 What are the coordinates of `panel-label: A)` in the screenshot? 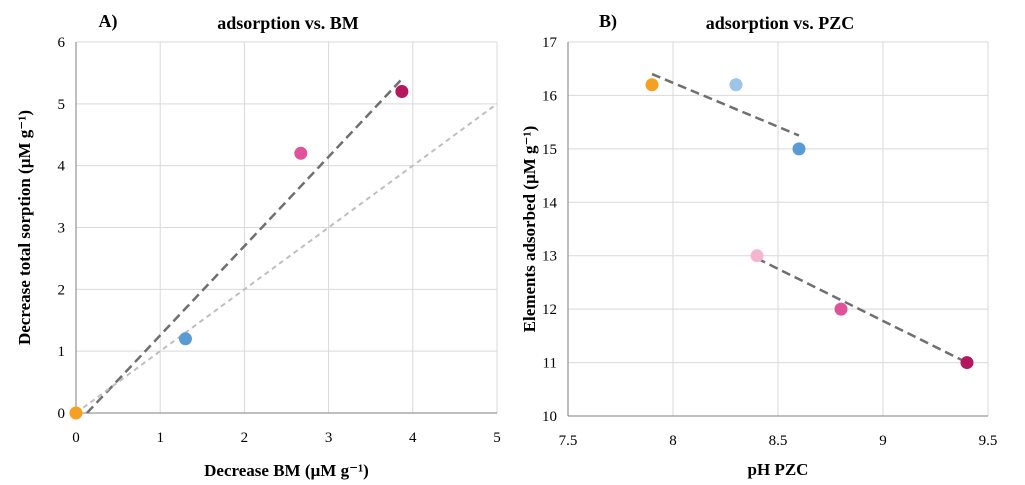 It's located at (108, 21).